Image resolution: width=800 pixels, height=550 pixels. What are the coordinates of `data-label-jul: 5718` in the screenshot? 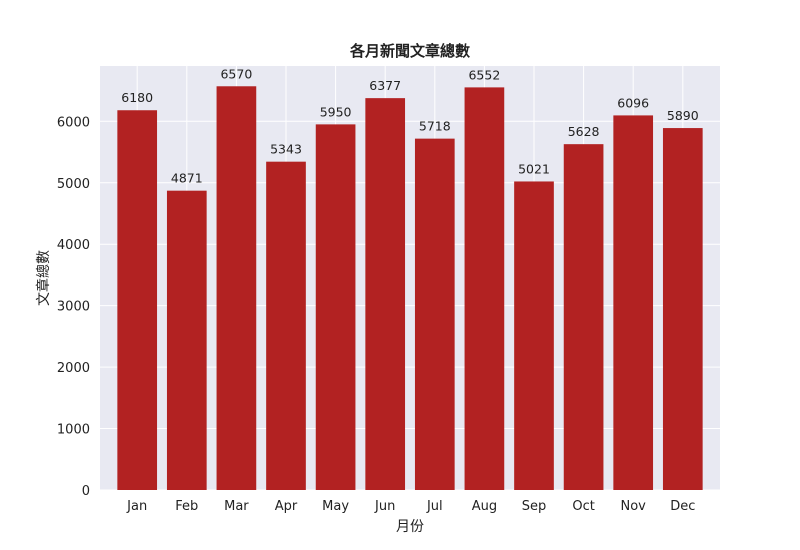 It's located at (435, 126).